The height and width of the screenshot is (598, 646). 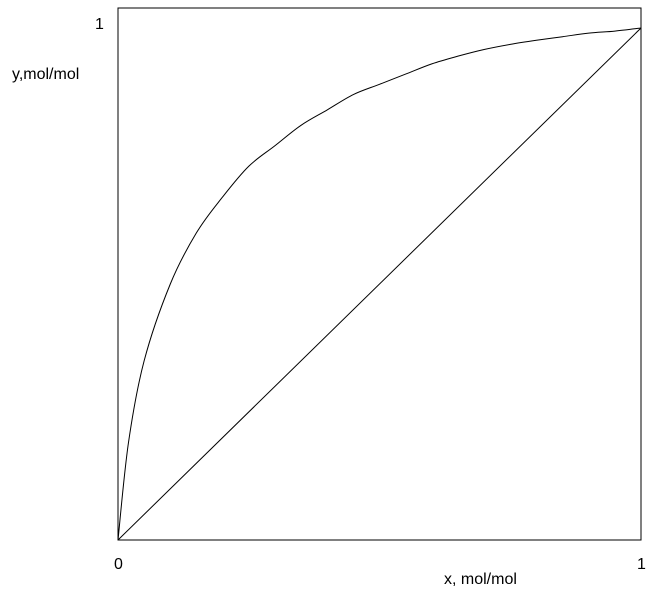 I want to click on x-tick-label-0: 0, so click(x=118, y=564).